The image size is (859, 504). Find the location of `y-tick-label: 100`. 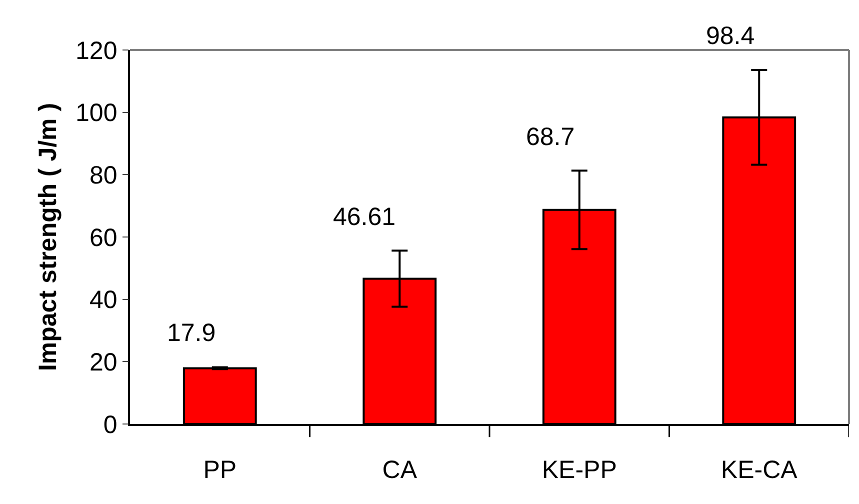

y-tick-label: 100 is located at coordinates (97, 113).